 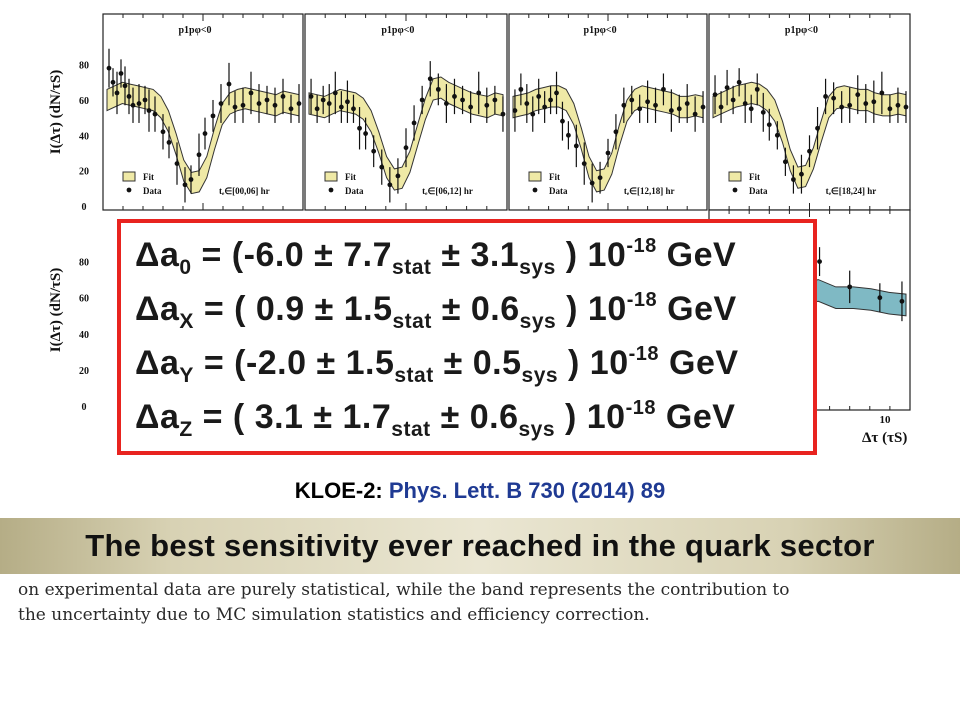 I want to click on result-value: = ( 0.9 ± 1.5, so click(x=293, y=309).